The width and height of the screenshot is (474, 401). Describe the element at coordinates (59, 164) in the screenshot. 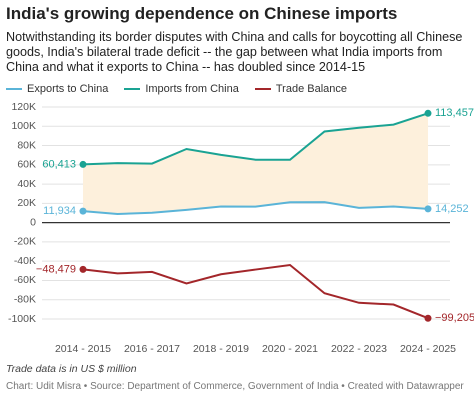

I see `value-label: 60,413` at that location.